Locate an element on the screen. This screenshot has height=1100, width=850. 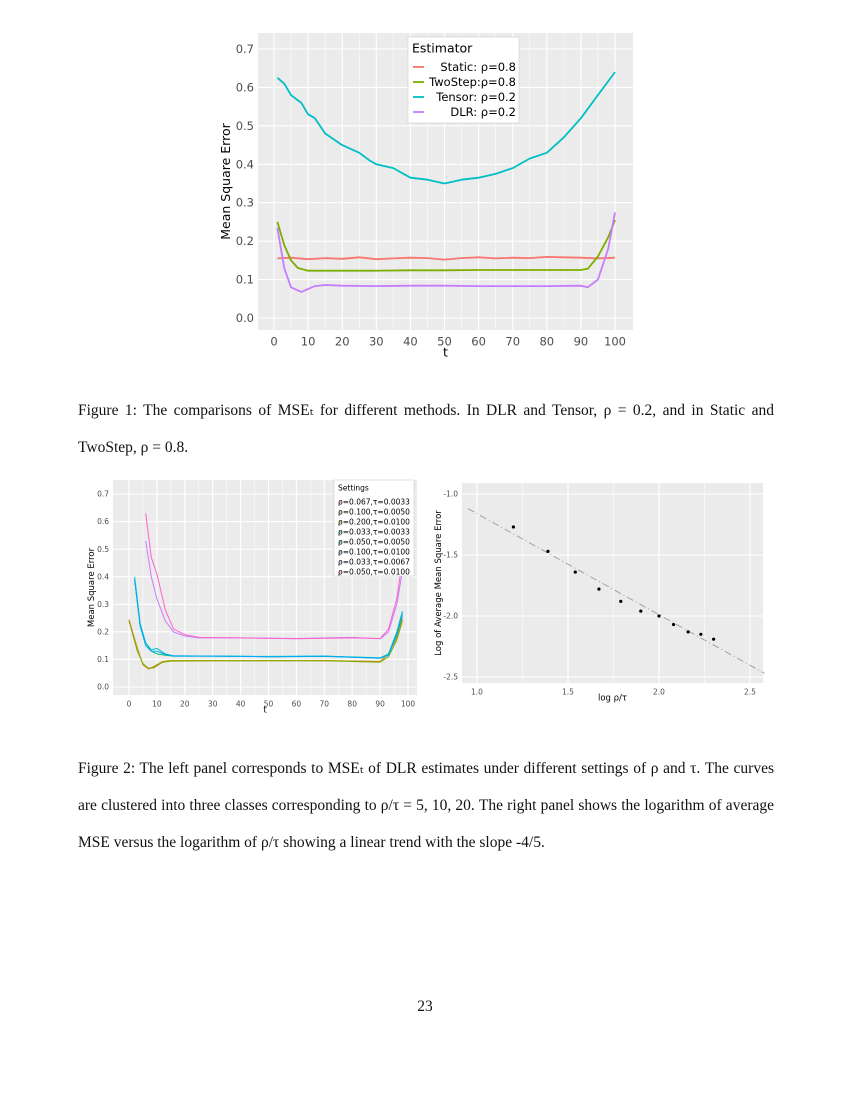
legend-title: Settings is located at coordinates (353, 488).